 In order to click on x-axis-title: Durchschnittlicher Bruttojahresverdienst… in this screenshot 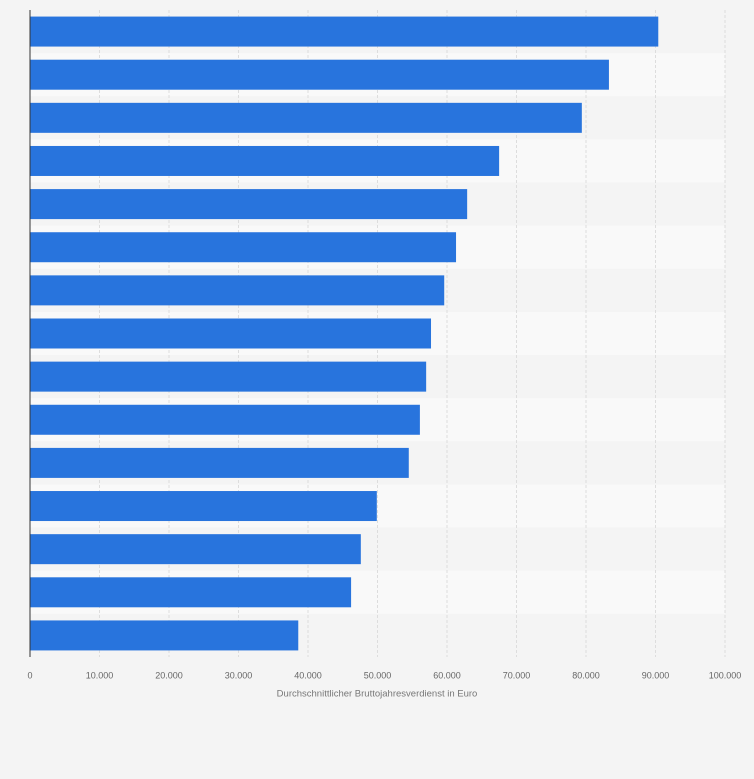, I will do `click(377, 694)`.